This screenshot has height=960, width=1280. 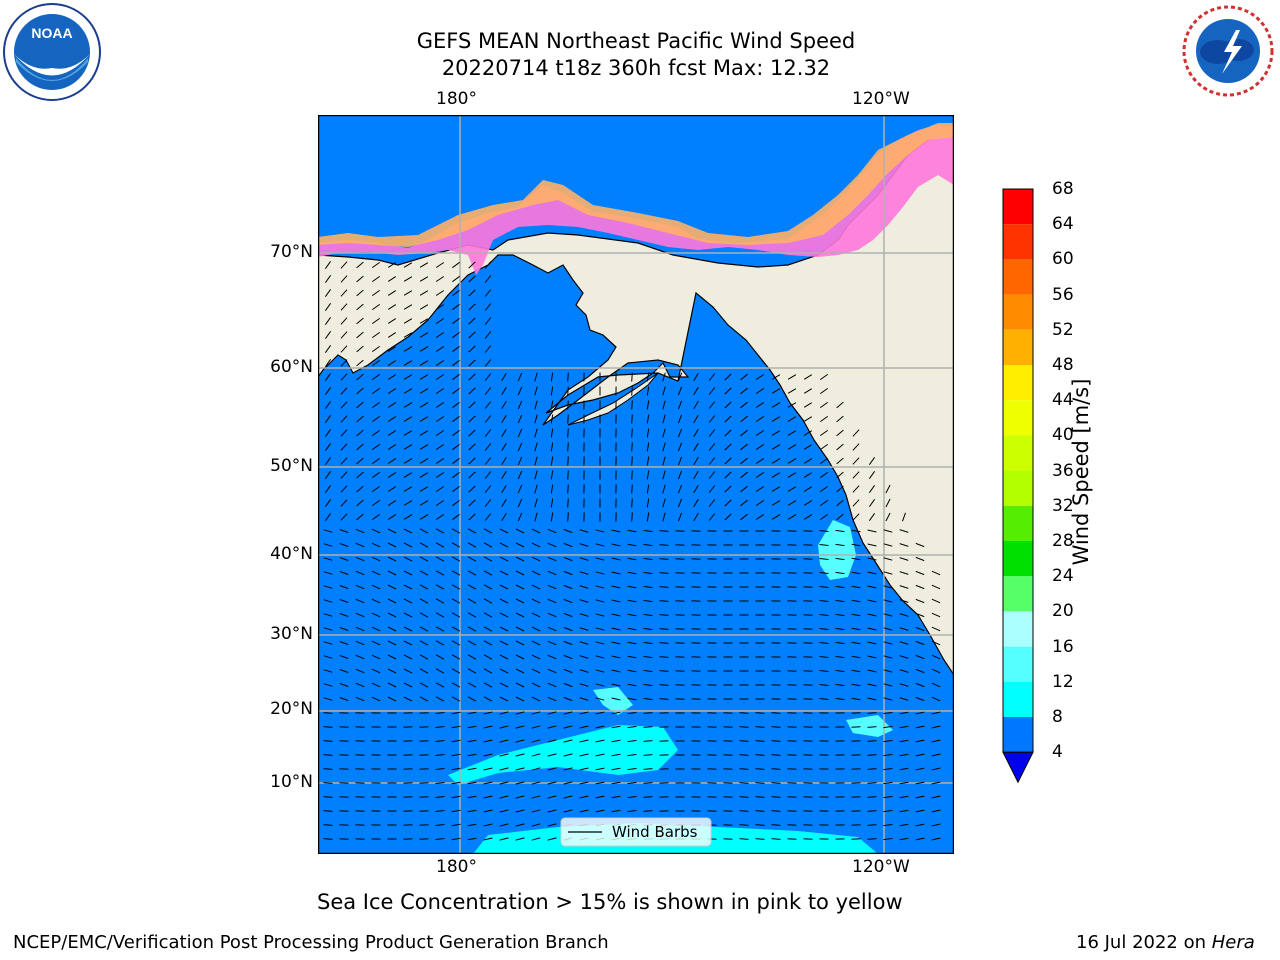 I want to click on lat-label-70n: 70°N, so click(x=291, y=252).